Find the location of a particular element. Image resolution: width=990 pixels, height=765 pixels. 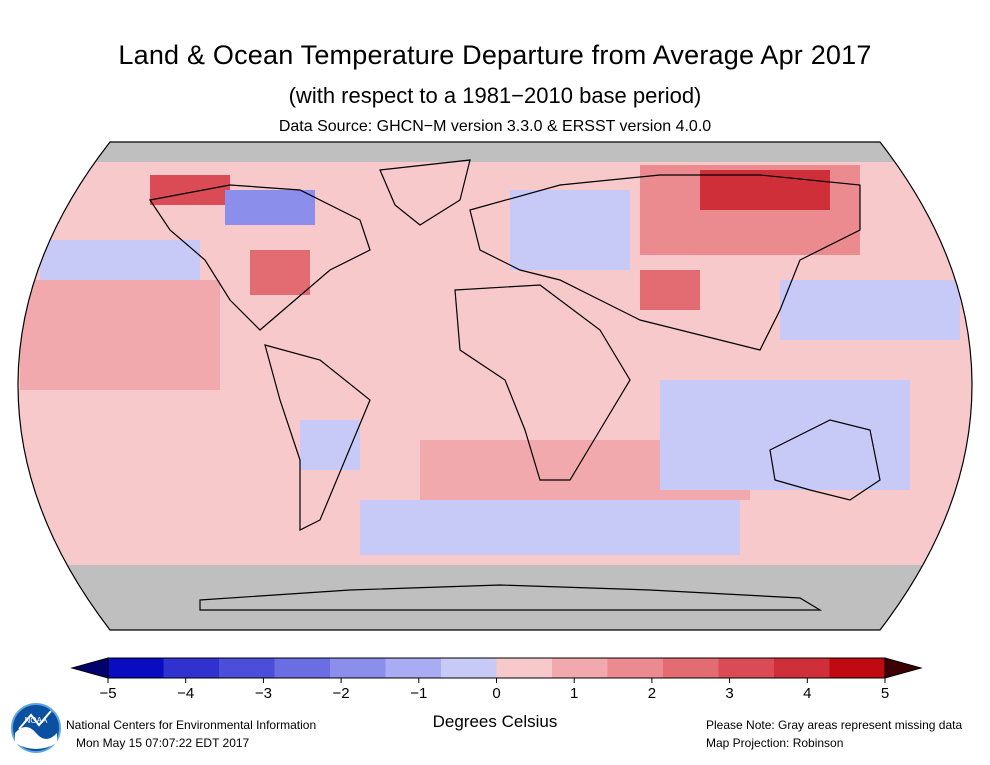

alaska-warm-region is located at coordinates (190, 190).